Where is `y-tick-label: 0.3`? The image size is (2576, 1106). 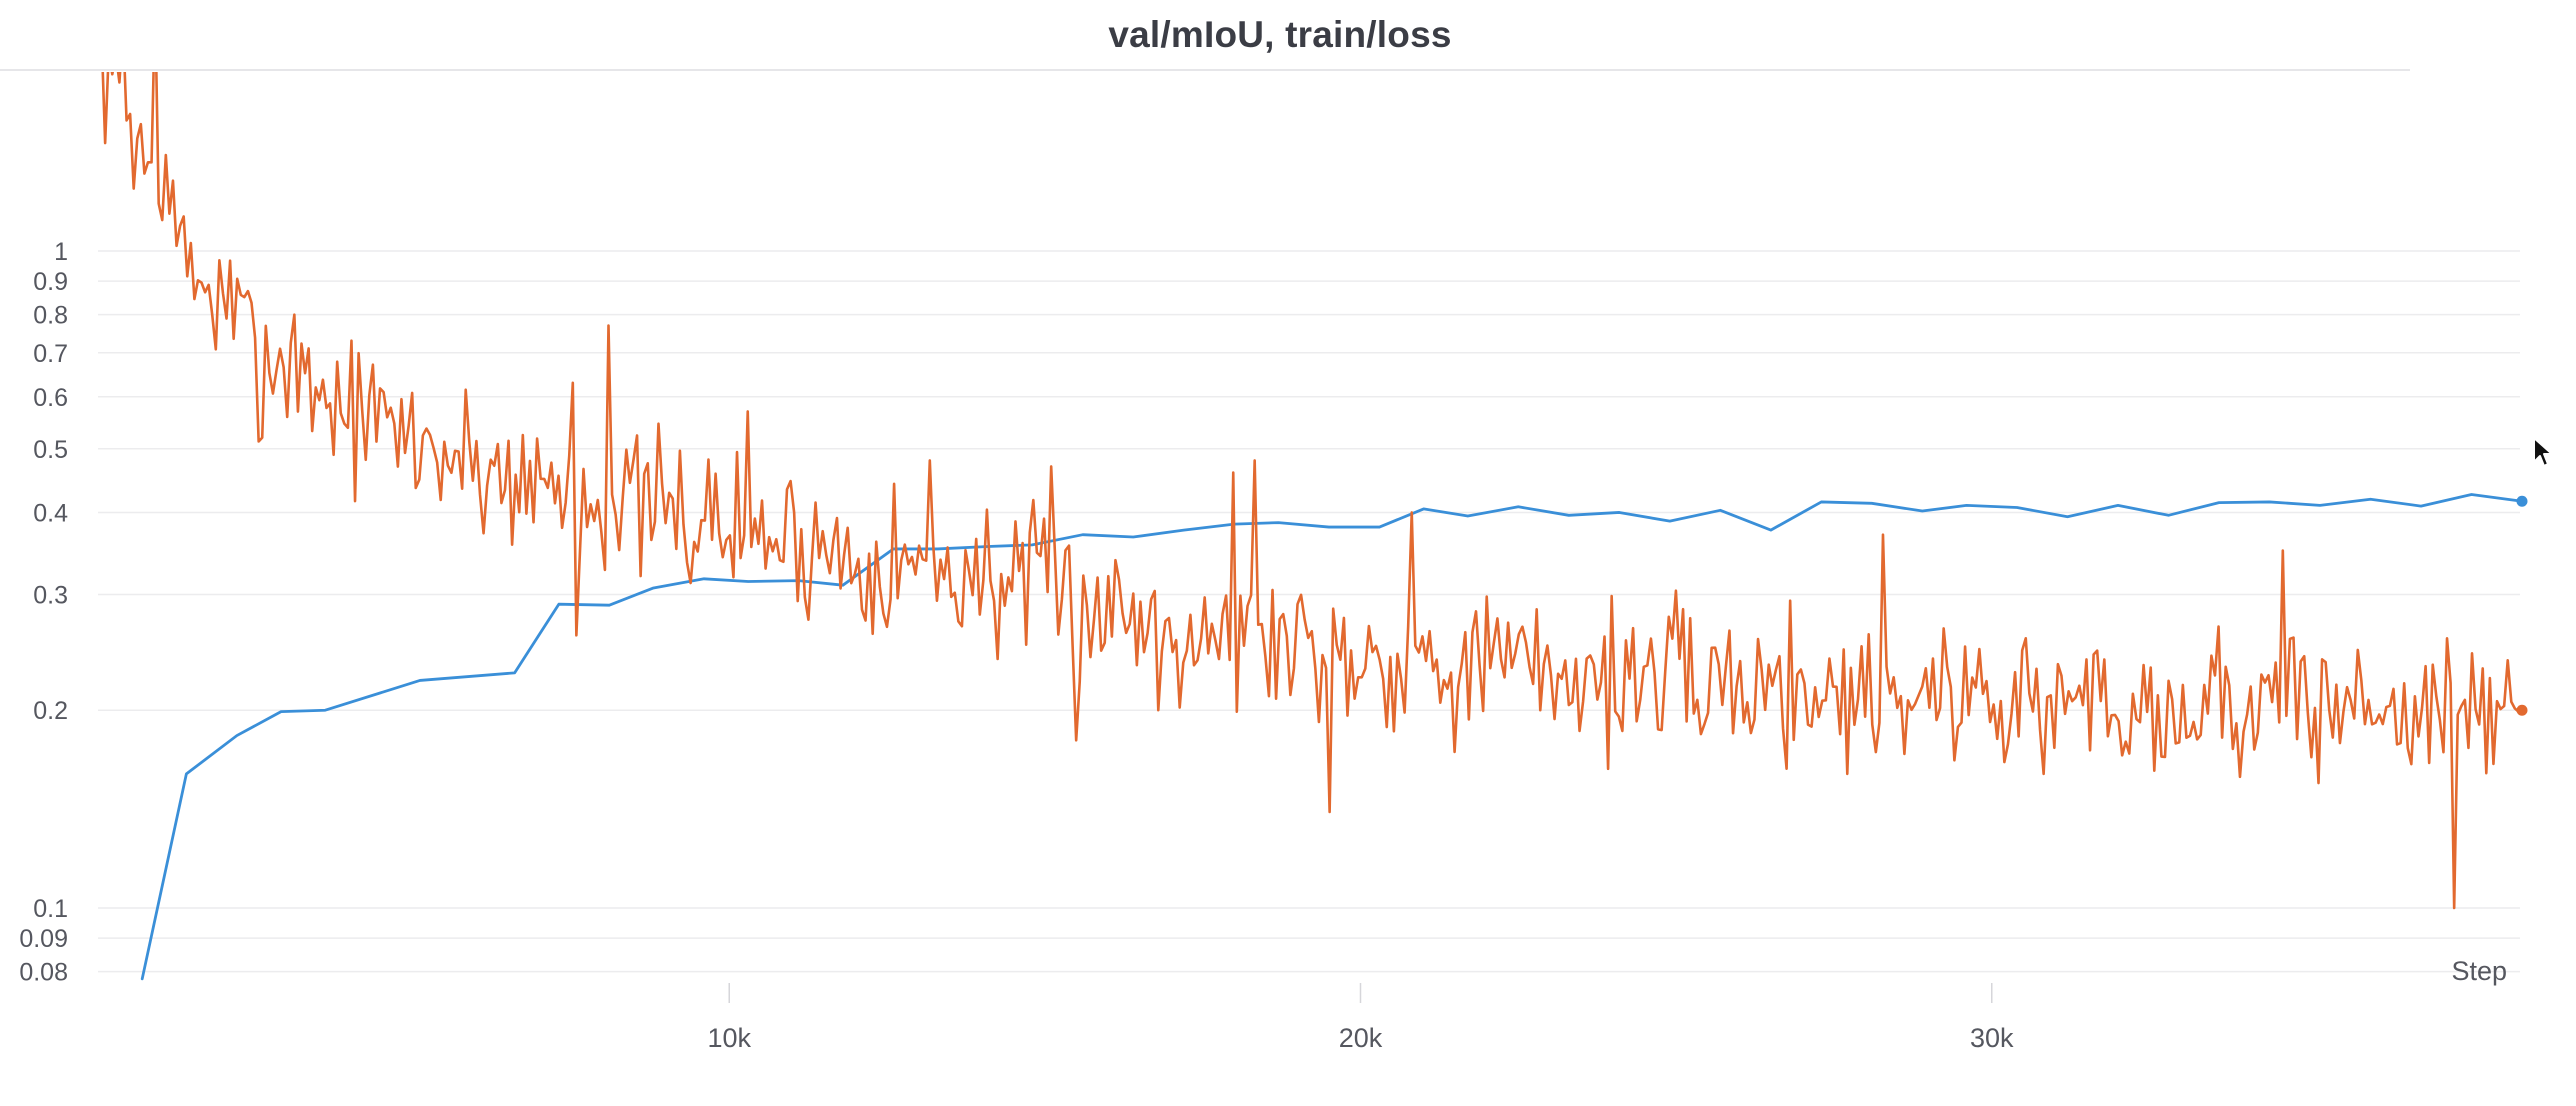 y-tick-label: 0.3 is located at coordinates (50, 596).